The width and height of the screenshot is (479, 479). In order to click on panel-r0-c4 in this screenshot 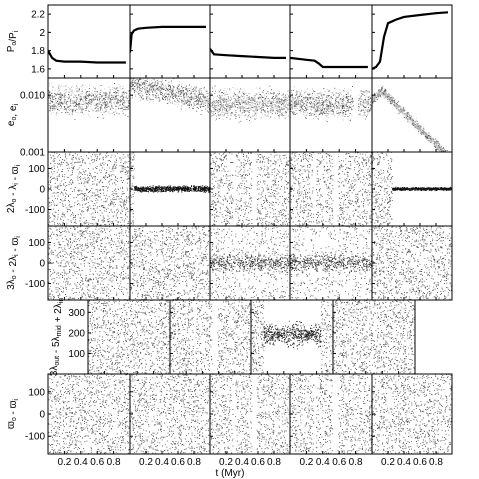, I will do `click(412, 41)`.